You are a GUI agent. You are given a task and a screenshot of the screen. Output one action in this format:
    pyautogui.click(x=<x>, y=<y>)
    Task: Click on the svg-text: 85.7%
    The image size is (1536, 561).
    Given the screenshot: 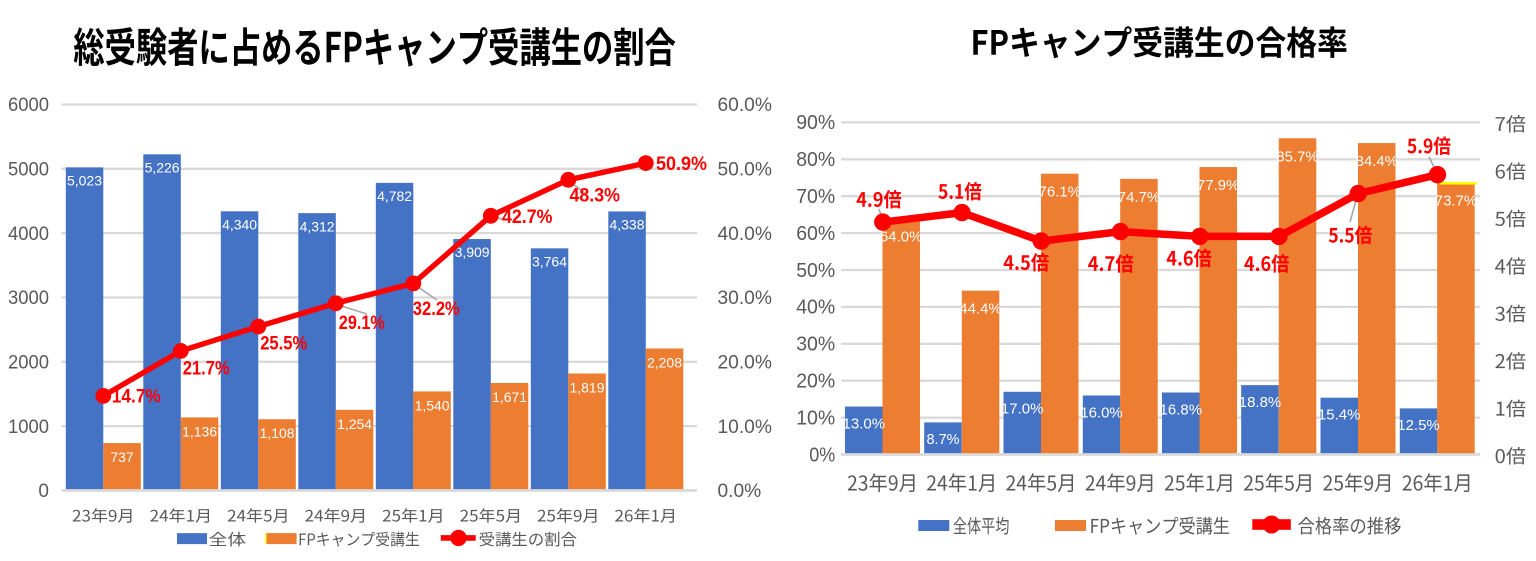 What is the action you would take?
    pyautogui.click(x=1297, y=157)
    